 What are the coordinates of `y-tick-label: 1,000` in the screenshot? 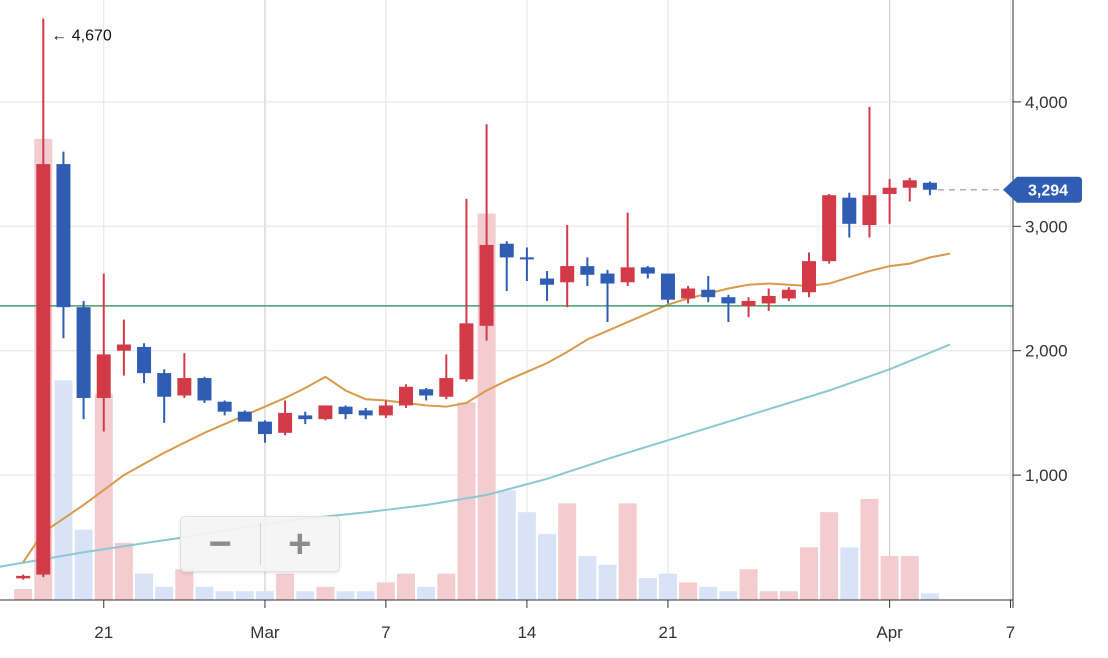 It's located at (1046, 475).